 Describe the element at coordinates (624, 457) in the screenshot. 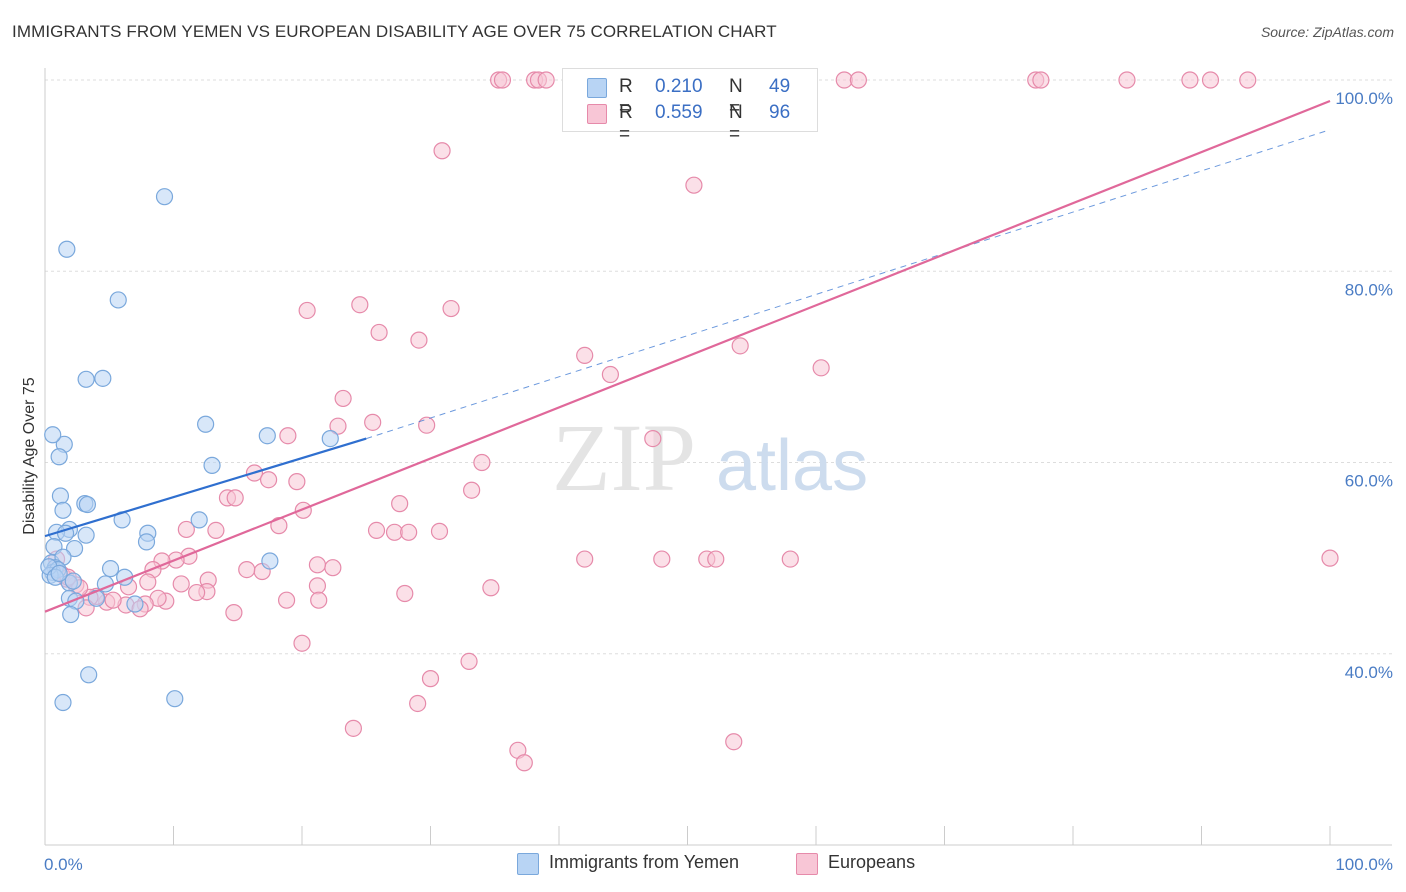

I see `watermark-zip: ZIP` at that location.